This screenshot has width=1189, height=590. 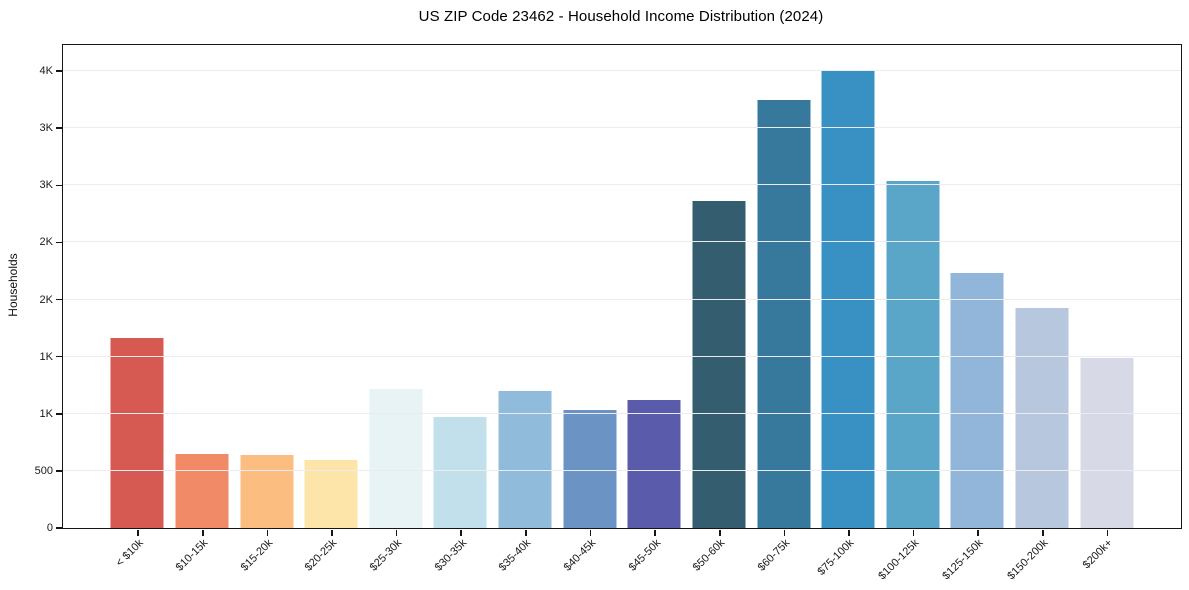 What do you see at coordinates (1042, 417) in the screenshot?
I see `bar-150-200k` at bounding box center [1042, 417].